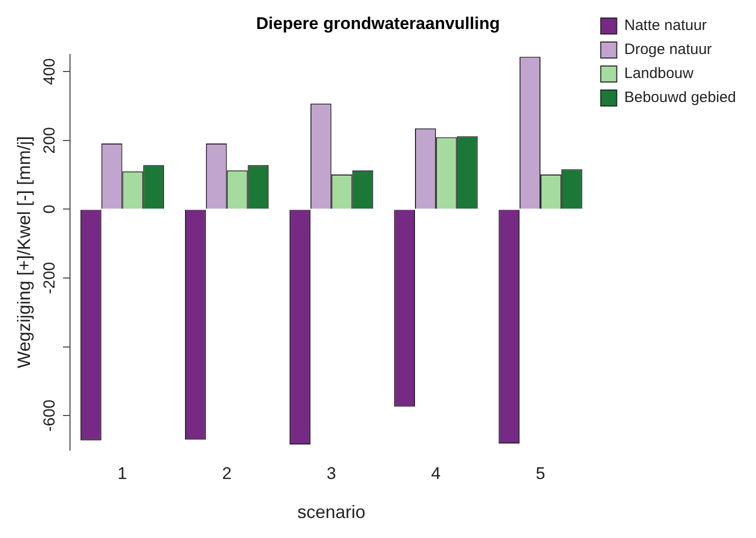 The width and height of the screenshot is (756, 538). I want to click on legend-label: Bebouwd gebied, so click(680, 97).